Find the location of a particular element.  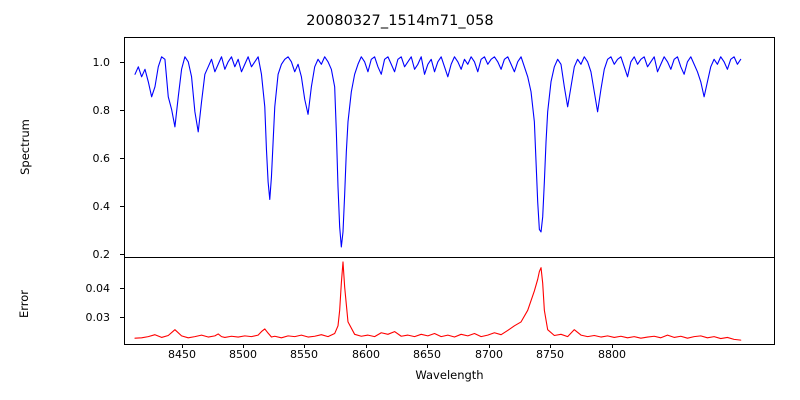

y-tick-label-spectrum-3: 0.6 is located at coordinates (101, 158).